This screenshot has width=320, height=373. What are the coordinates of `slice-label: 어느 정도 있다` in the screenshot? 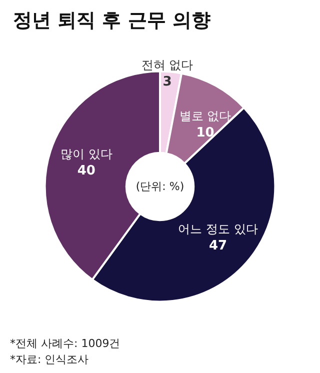 It's located at (218, 229).